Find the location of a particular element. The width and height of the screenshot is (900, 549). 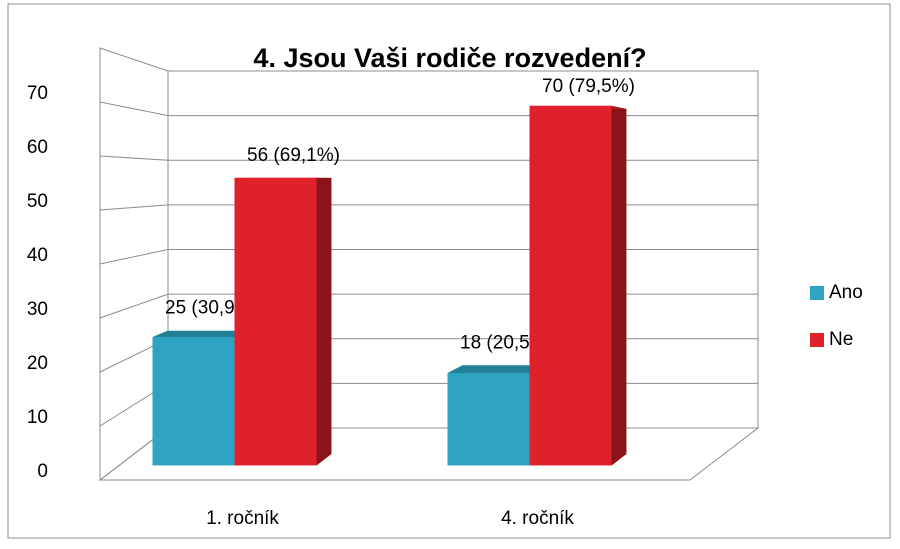

y-tick-label: 20 is located at coordinates (37, 363).